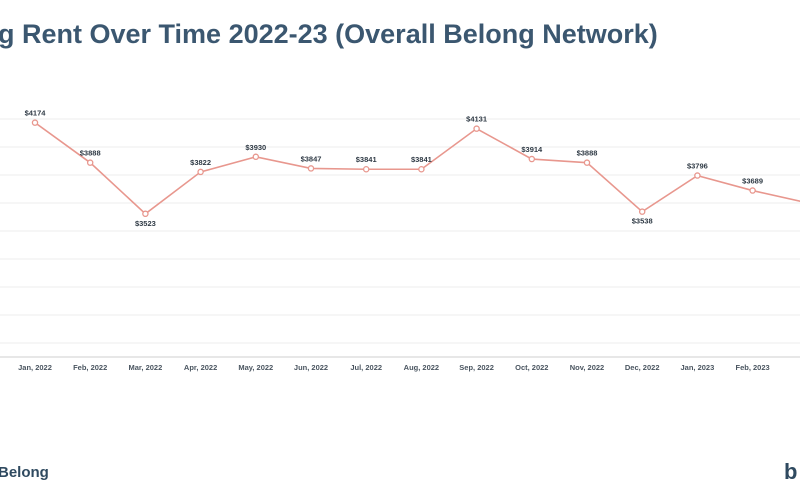 The image size is (800, 500). Describe the element at coordinates (587, 367) in the screenshot. I see `x-tick-label: Nov, 2022` at that location.